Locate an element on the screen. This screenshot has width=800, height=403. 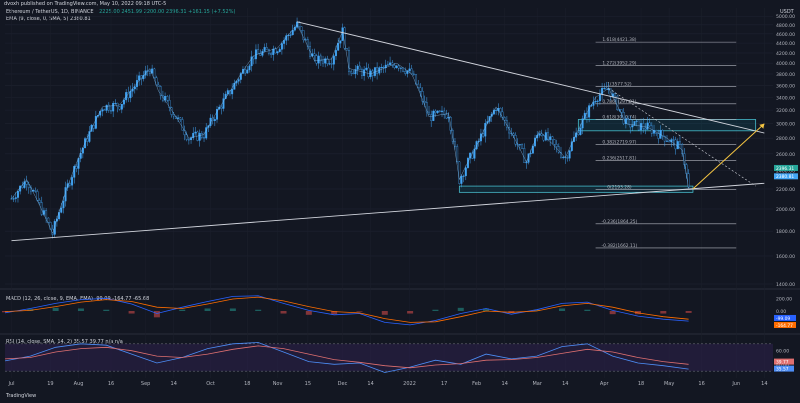
macd-line is located at coordinates (346, 310).